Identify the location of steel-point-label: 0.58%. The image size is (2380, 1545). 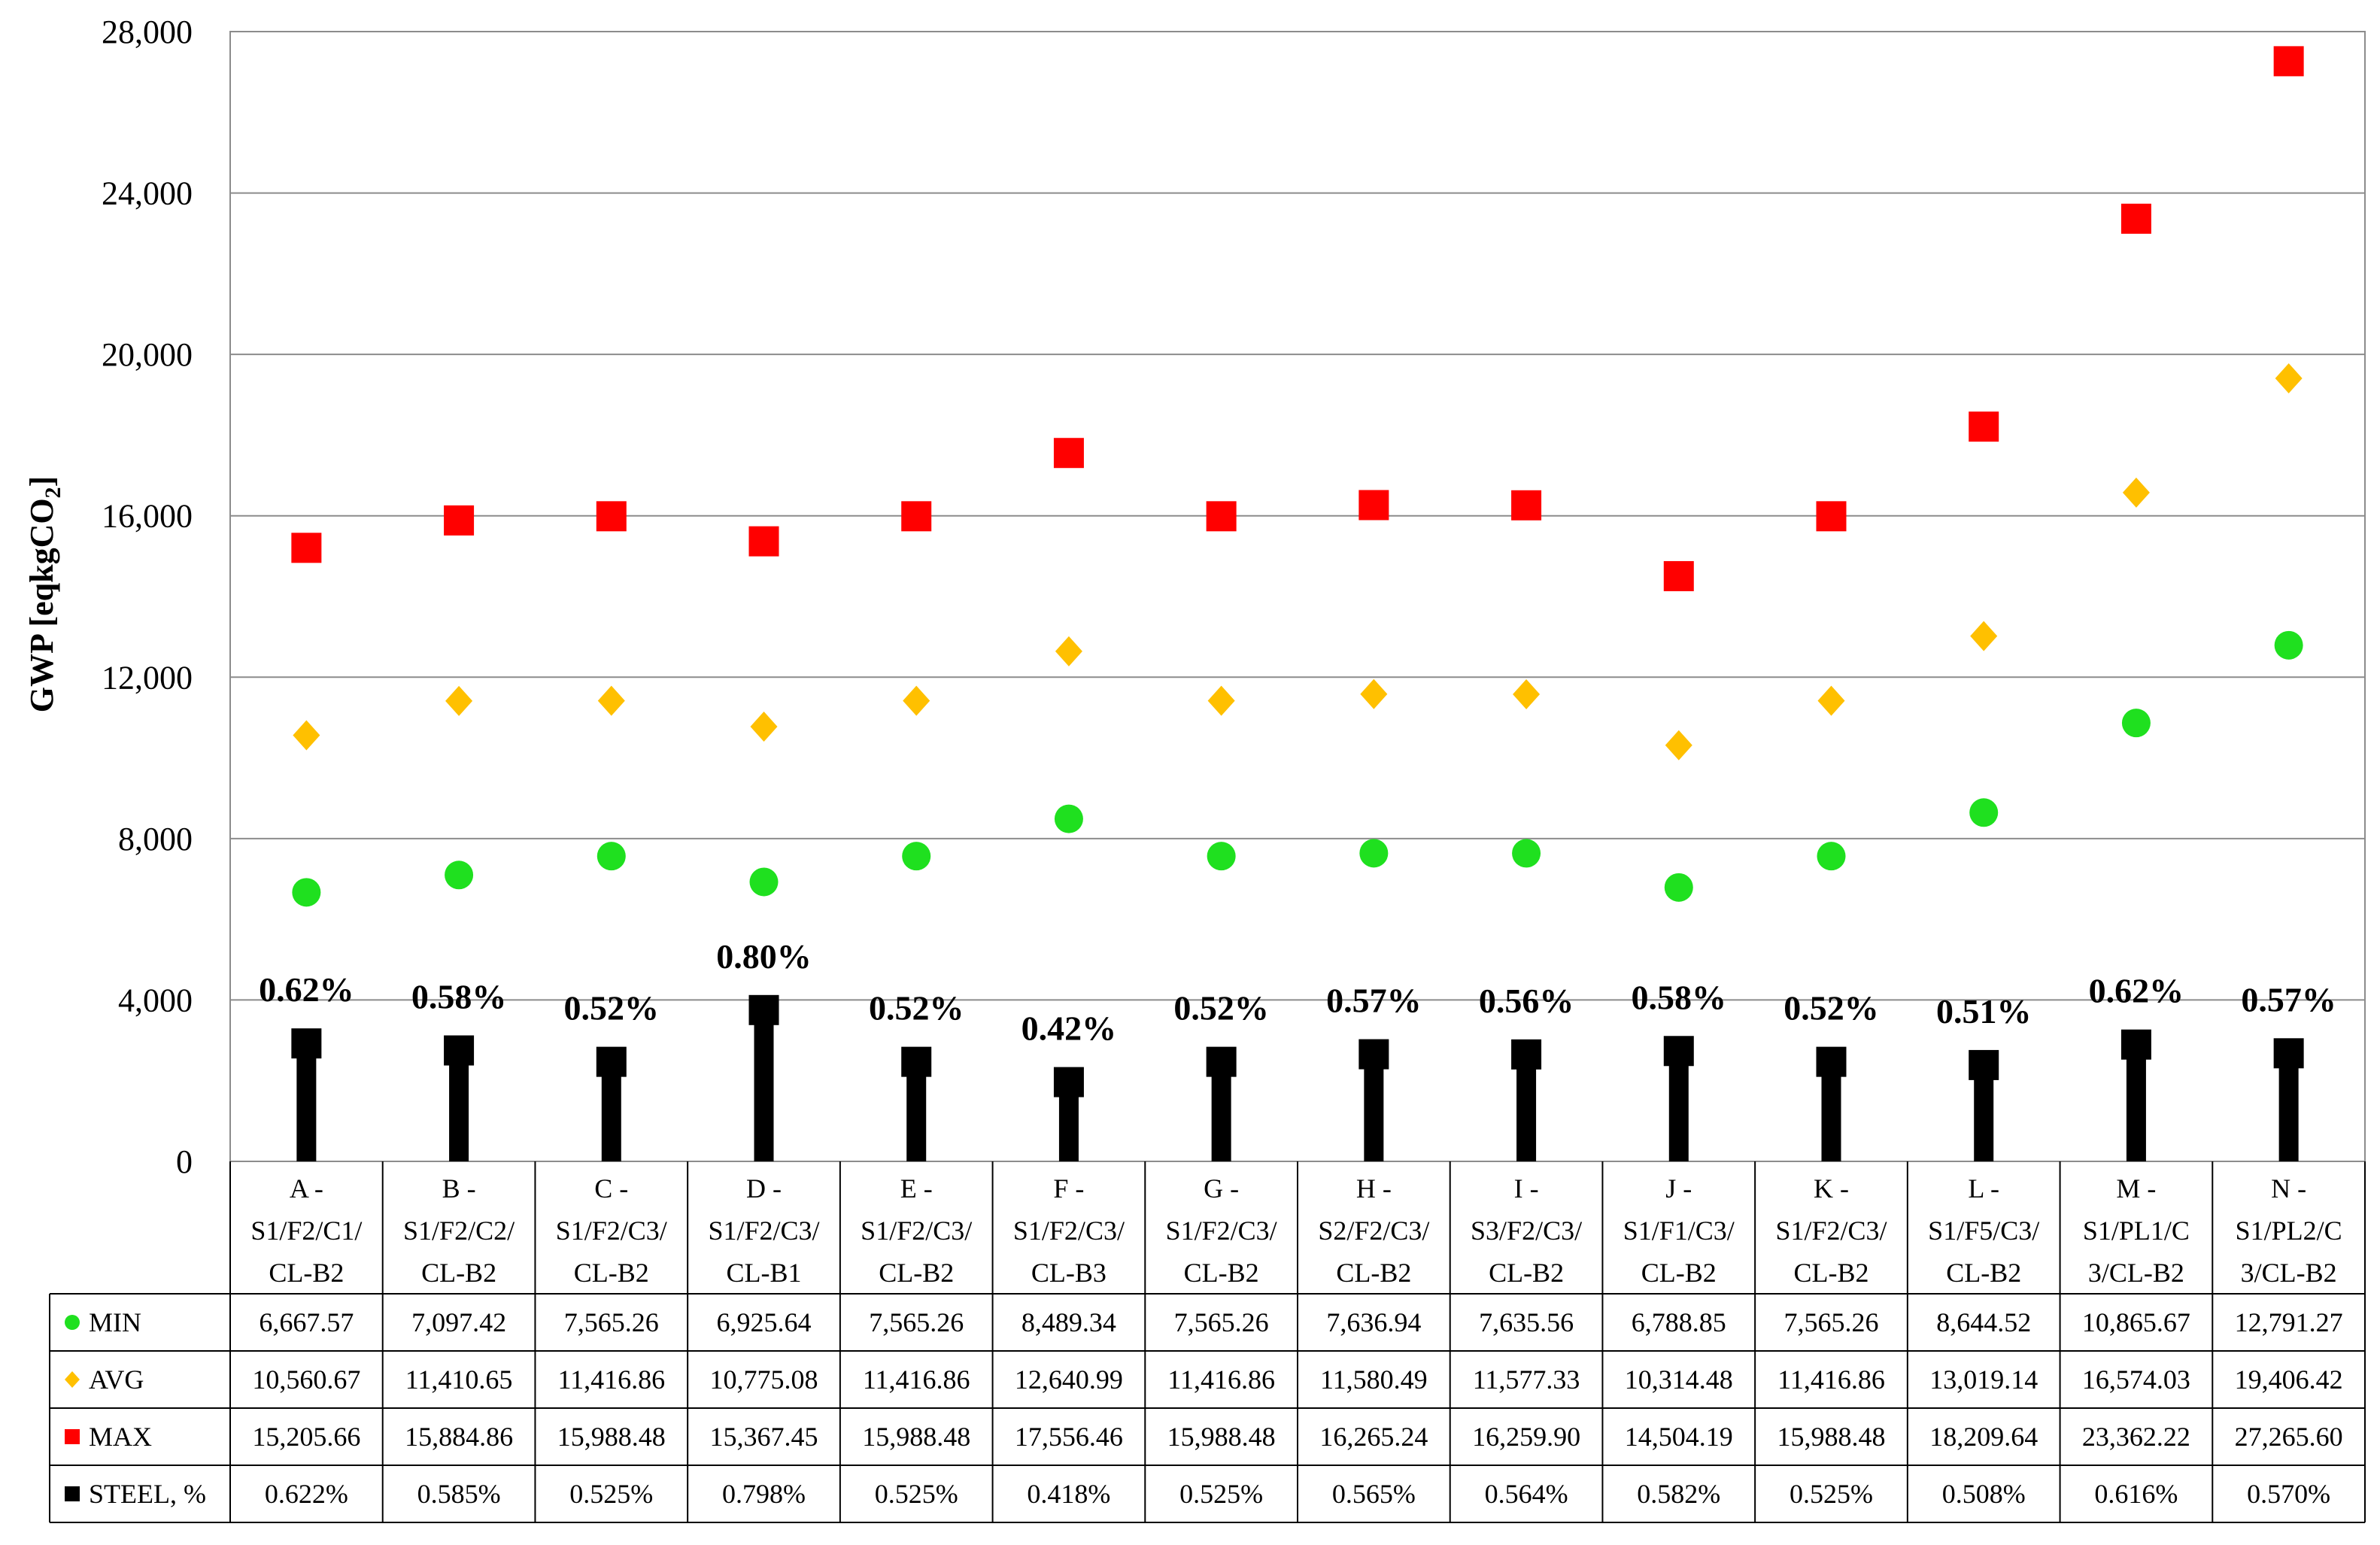
(1679, 997).